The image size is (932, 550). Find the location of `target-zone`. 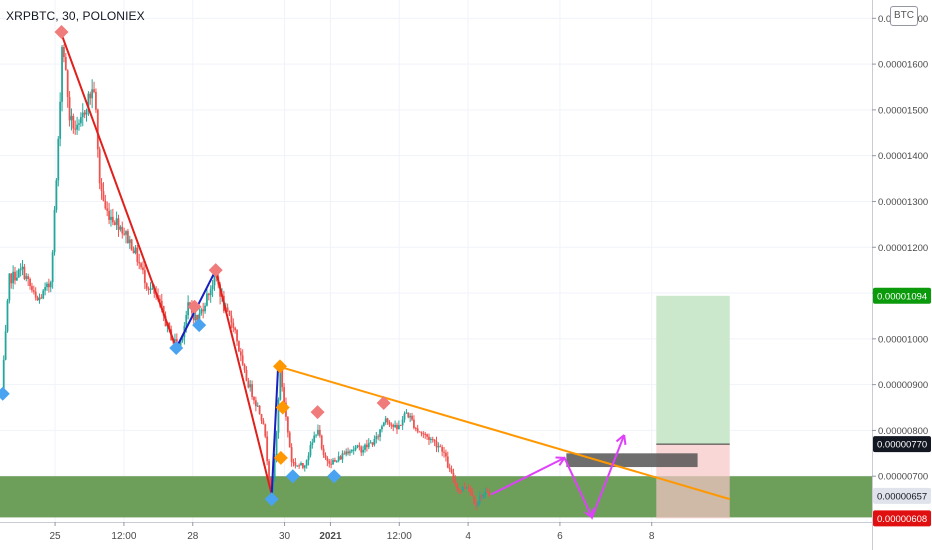

target-zone is located at coordinates (693, 370).